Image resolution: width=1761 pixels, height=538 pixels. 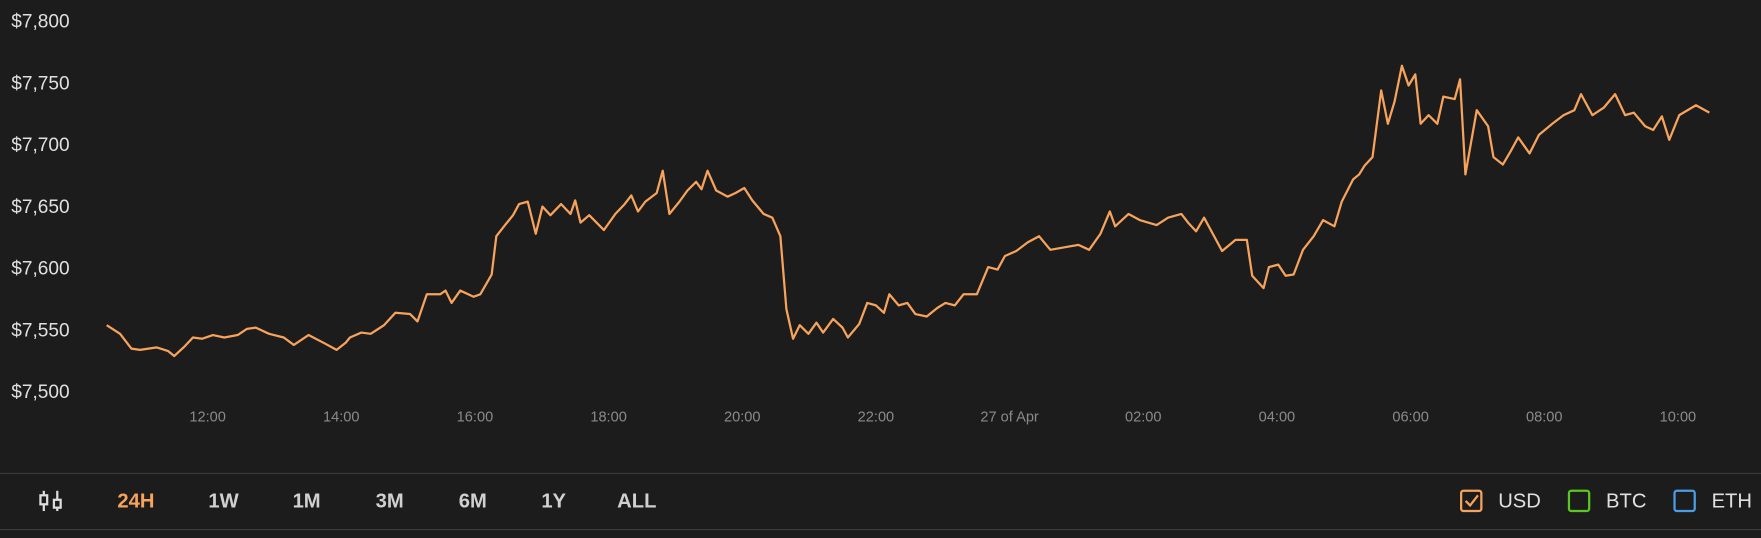 I want to click on range-button: 6M, so click(x=473, y=501).